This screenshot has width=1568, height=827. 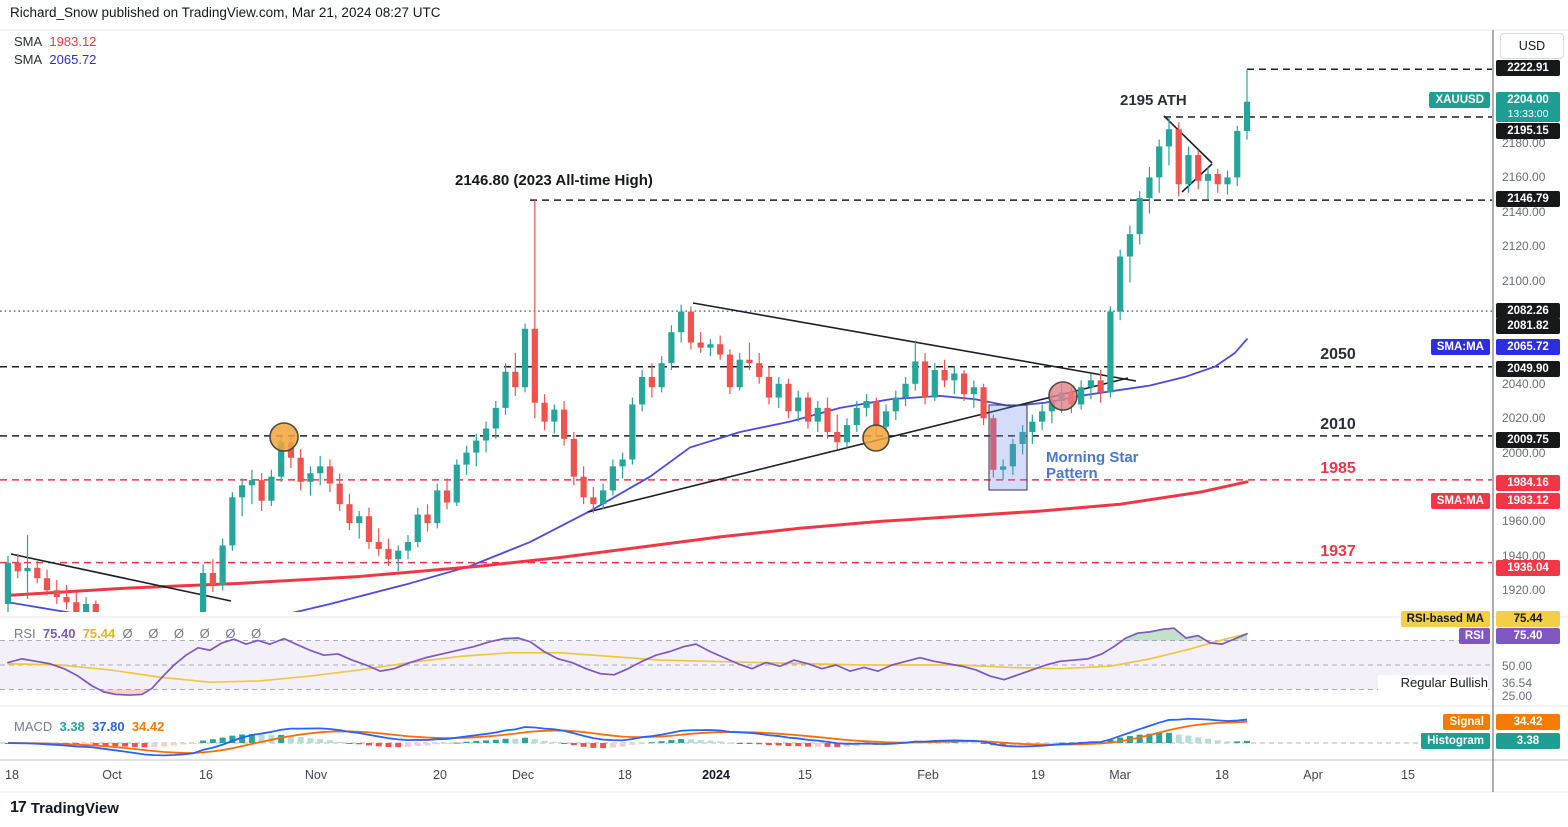 What do you see at coordinates (1528, 619) in the screenshot?
I see `price-badge: 75.44` at bounding box center [1528, 619].